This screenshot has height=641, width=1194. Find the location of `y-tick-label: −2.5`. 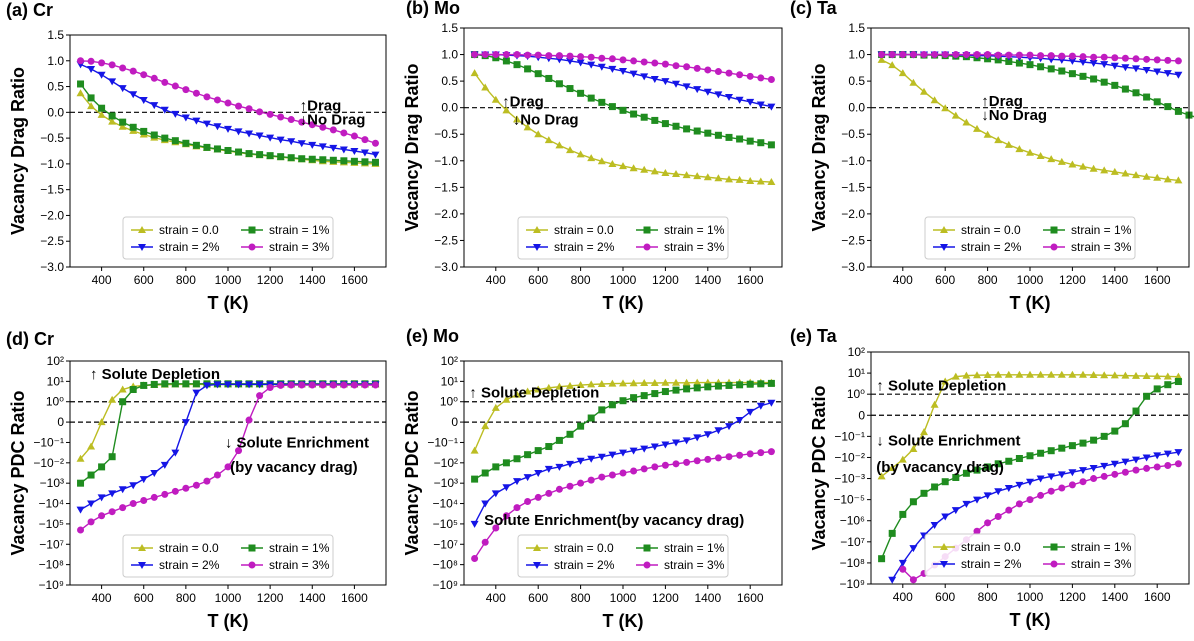

y-tick-label: −2.5 is located at coordinates (52, 241).